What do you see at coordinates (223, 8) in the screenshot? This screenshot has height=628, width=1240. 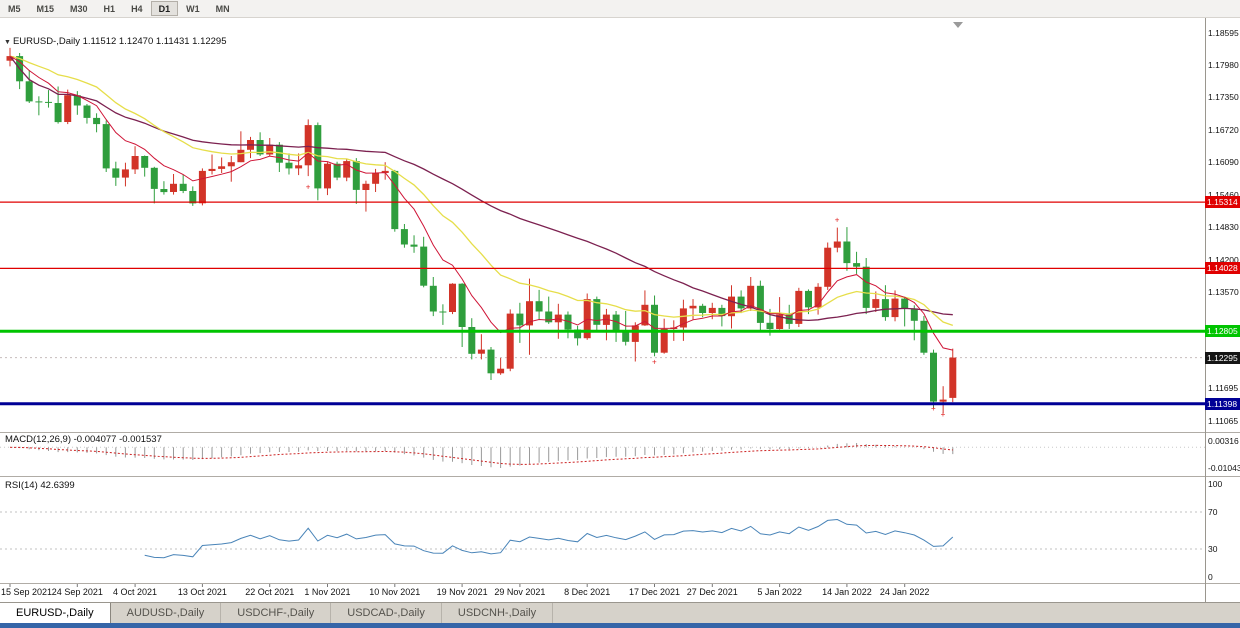 I see `timeframe-mn-button: MN` at bounding box center [223, 8].